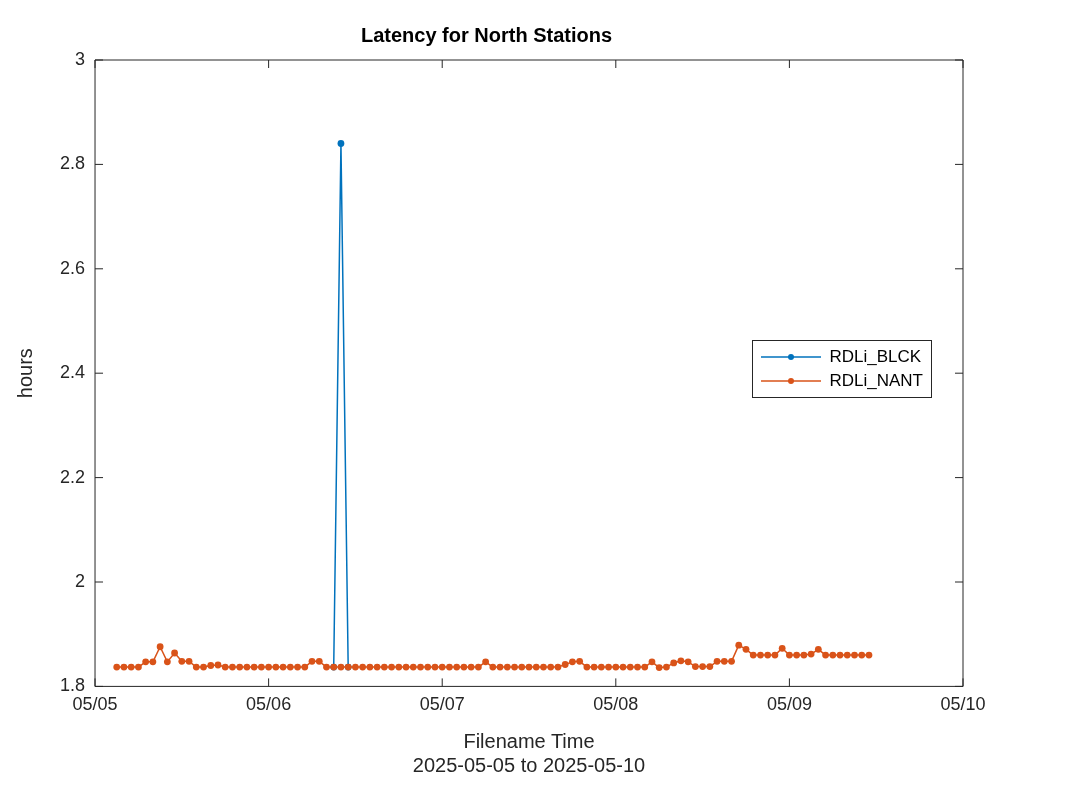 The height and width of the screenshot is (800, 1067). I want to click on x-tick-label: 05/09, so click(789, 704).